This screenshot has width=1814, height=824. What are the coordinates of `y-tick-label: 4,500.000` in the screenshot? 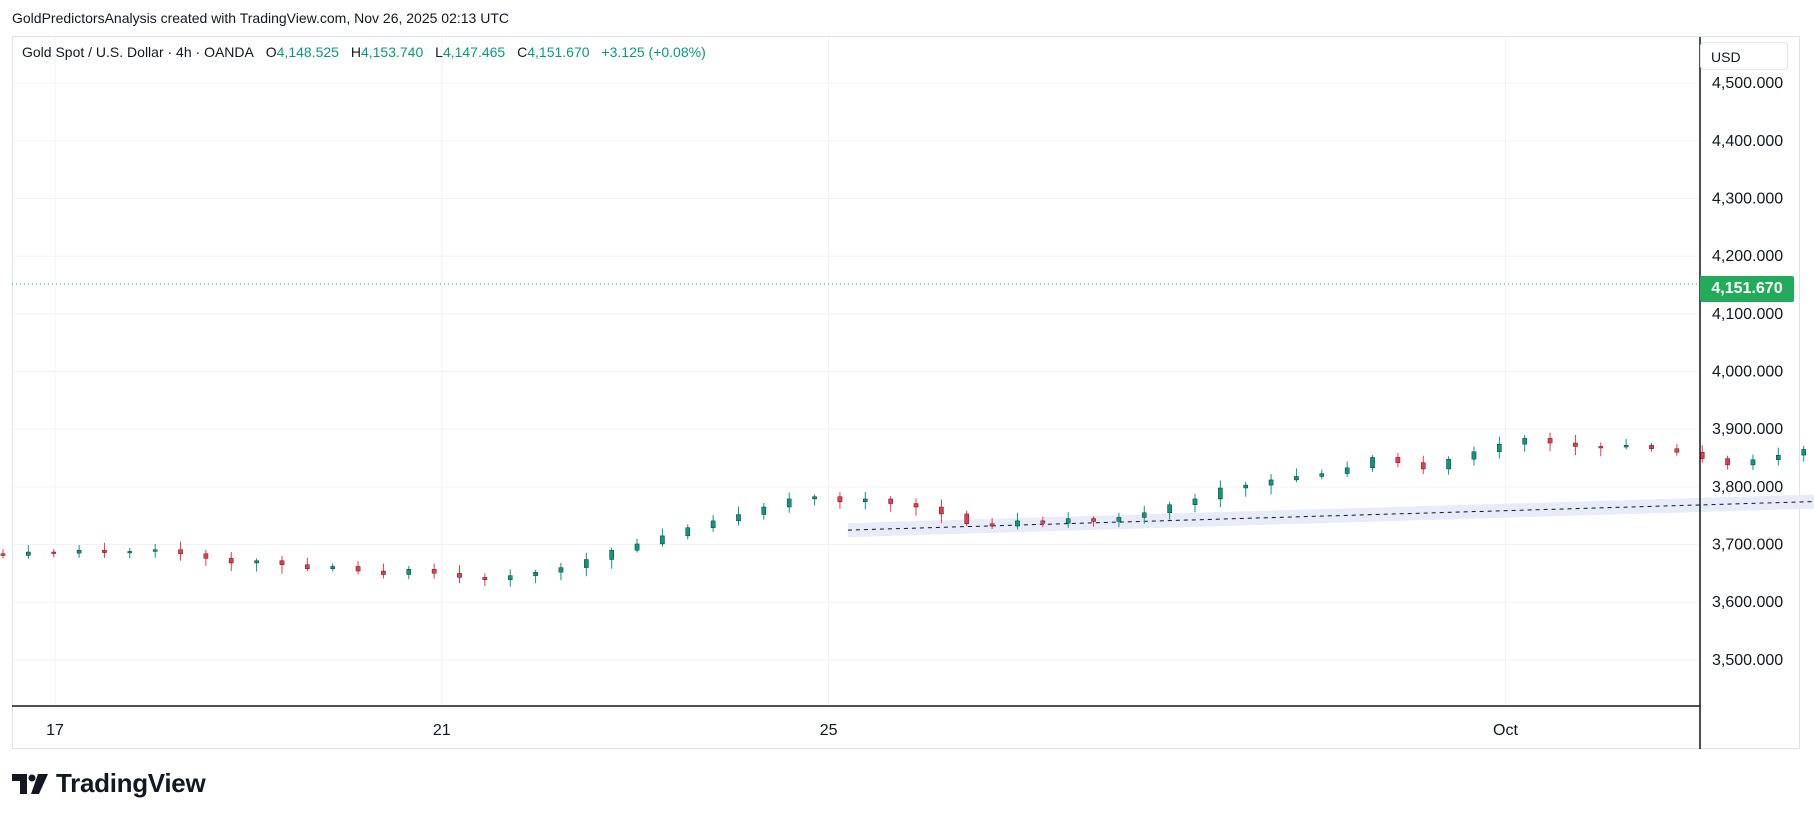 It's located at (1747, 83).